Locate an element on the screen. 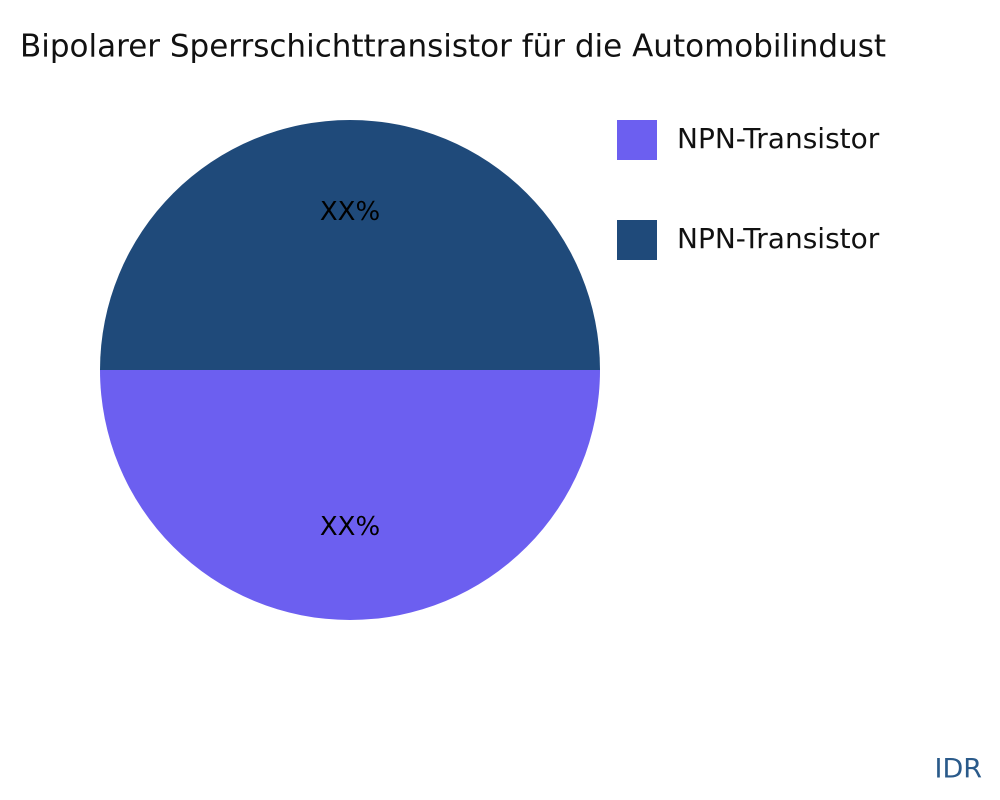  watermark: IDR is located at coordinates (958, 769).